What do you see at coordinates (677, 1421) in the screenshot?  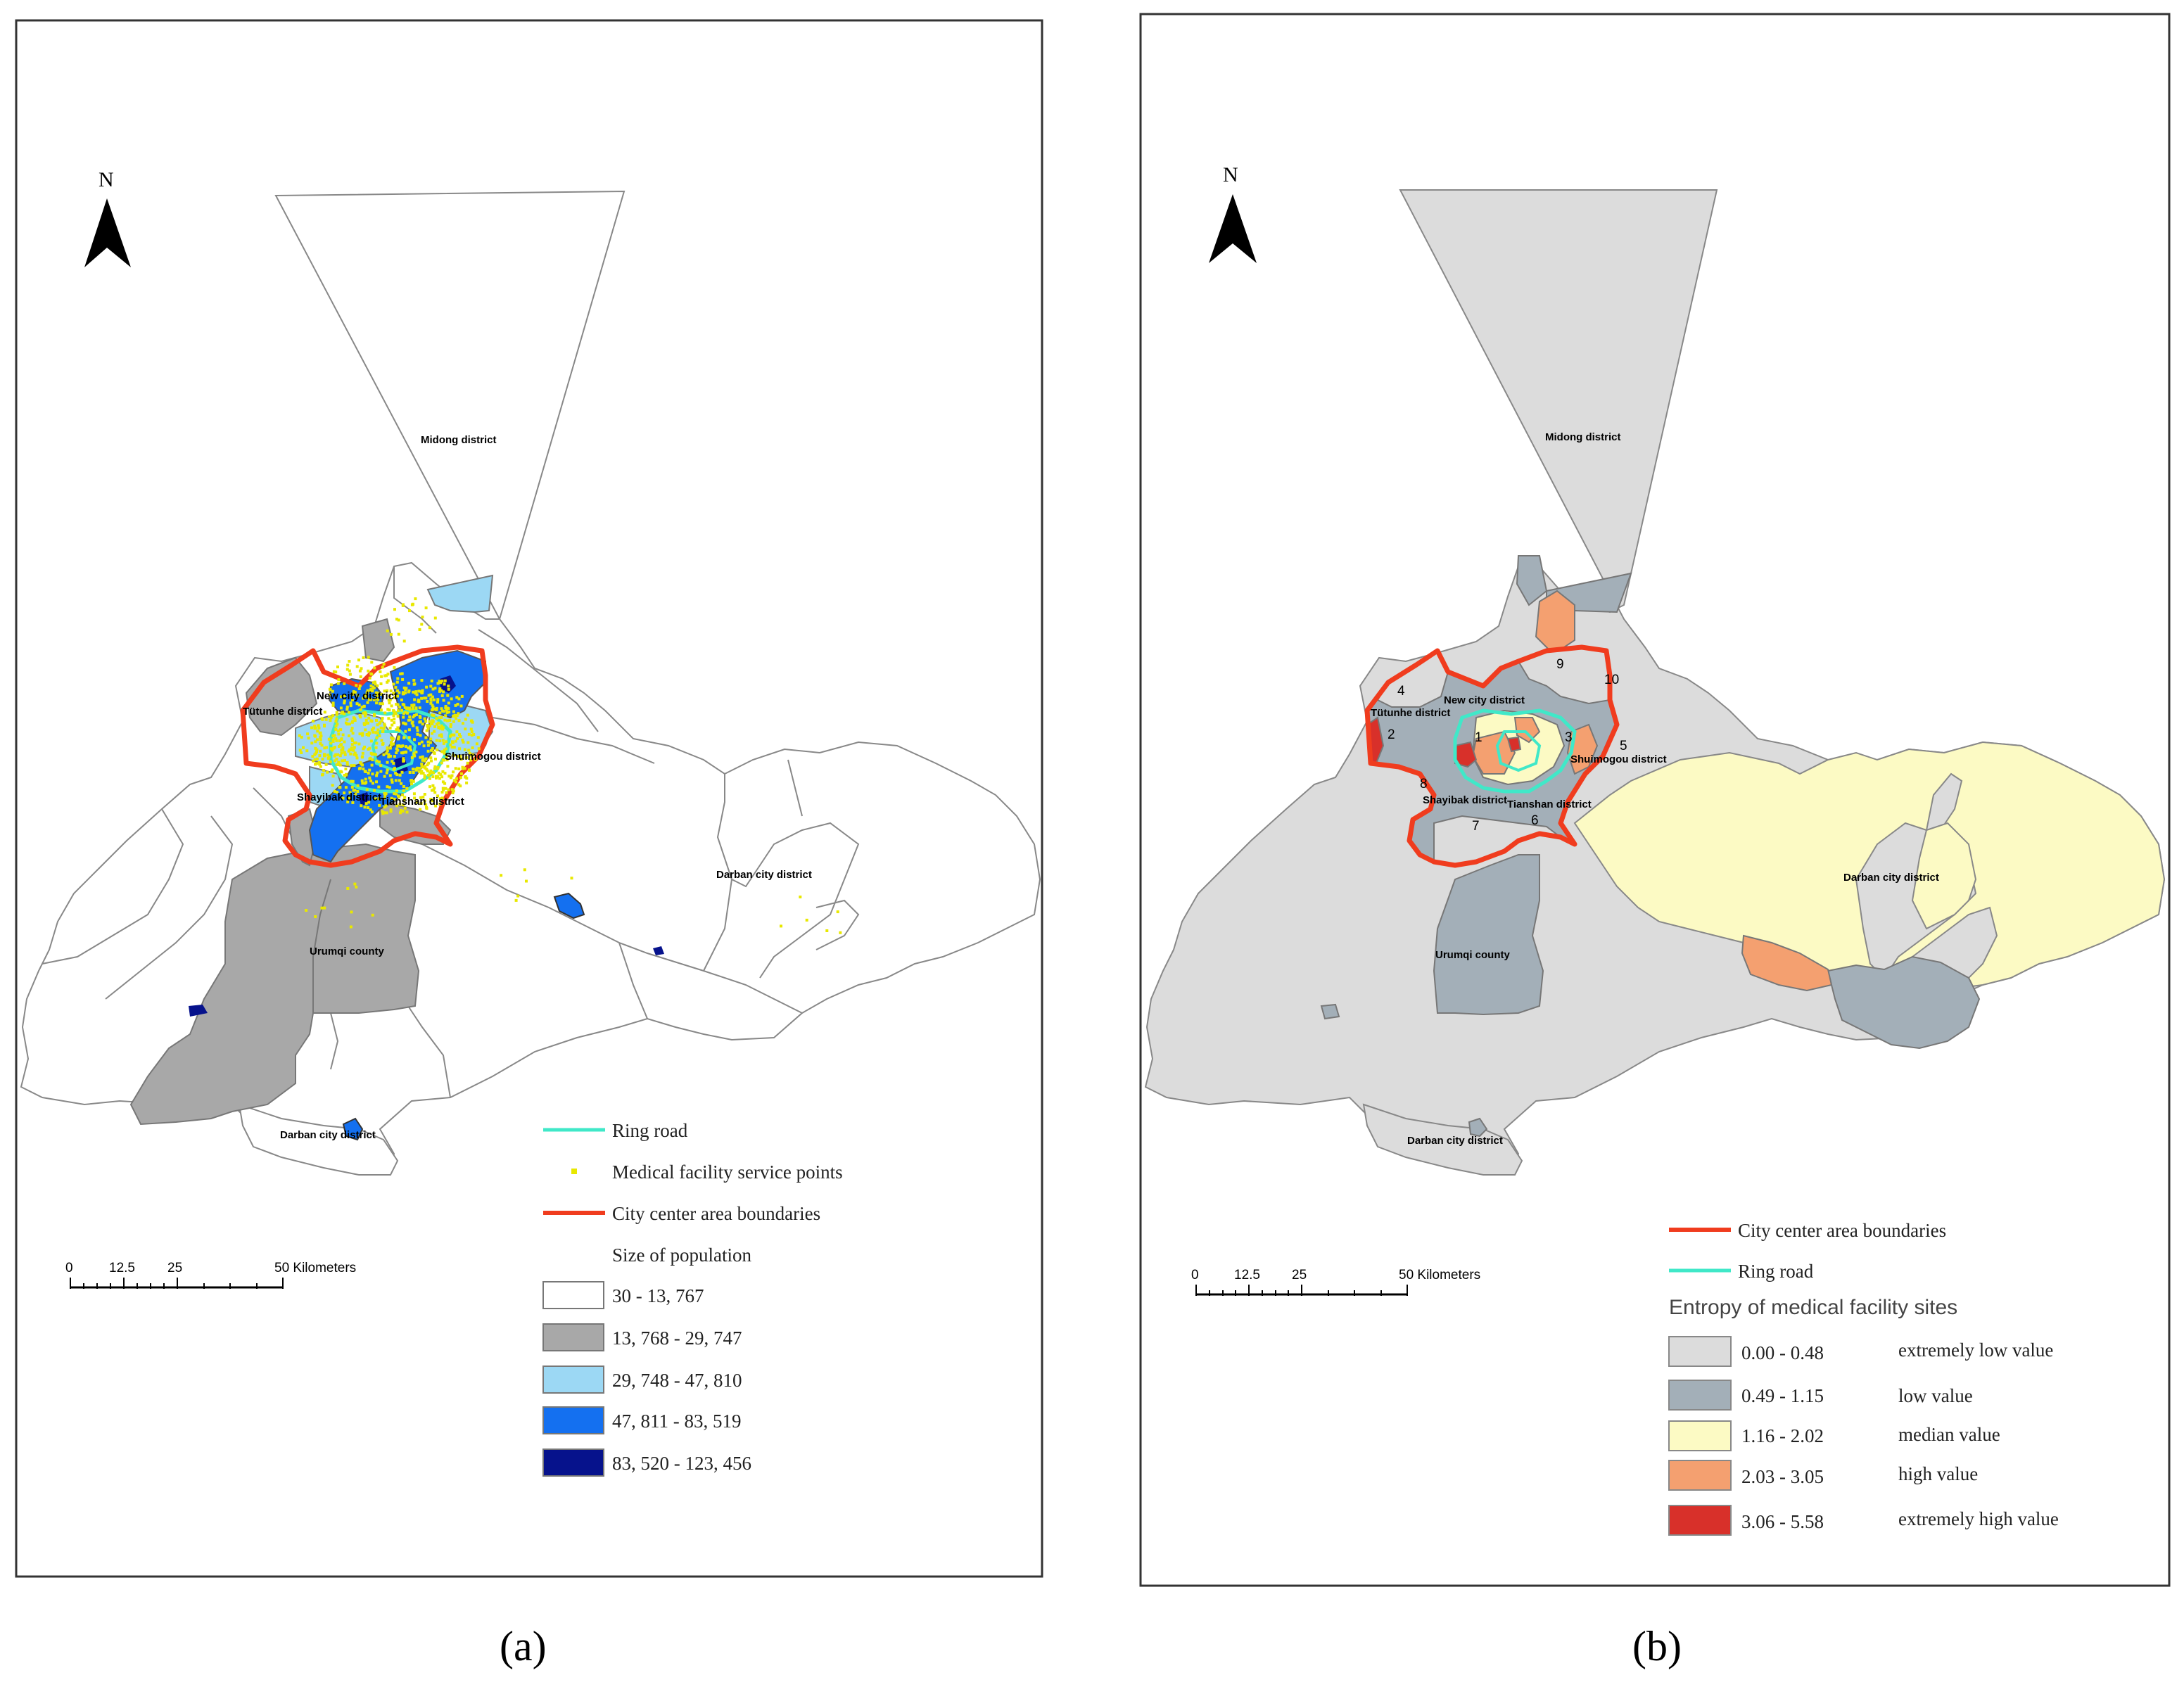 I see `legend-class-4-label: 47, 811 - 83, 519` at bounding box center [677, 1421].